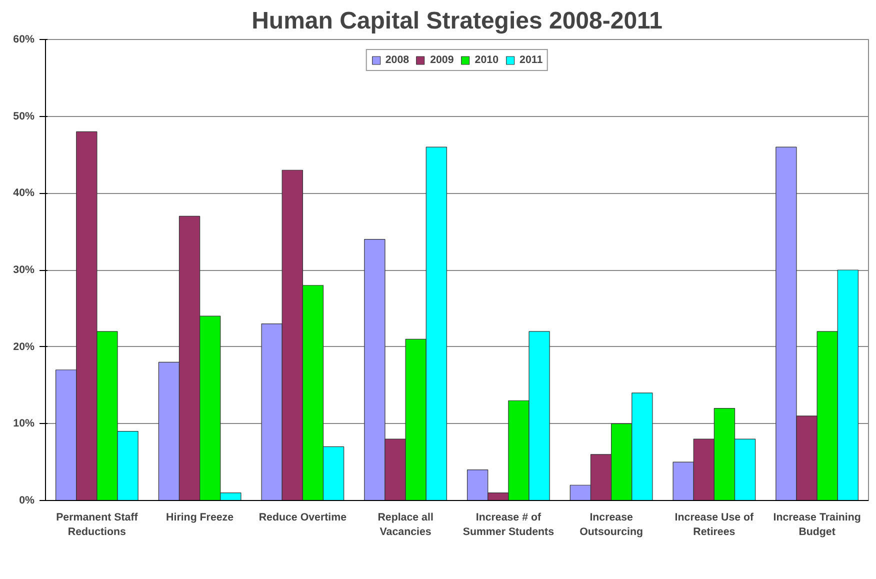 The width and height of the screenshot is (876, 579). Describe the element at coordinates (817, 525) in the screenshot. I see `x-tick-label: Increase Training Budget` at that location.